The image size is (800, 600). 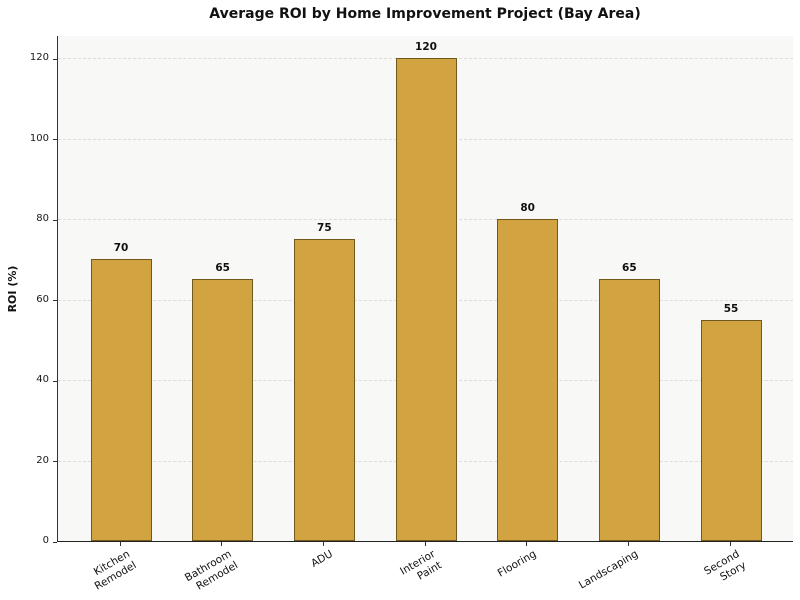 I want to click on x-tick-label: Second Story, so click(x=725, y=566).